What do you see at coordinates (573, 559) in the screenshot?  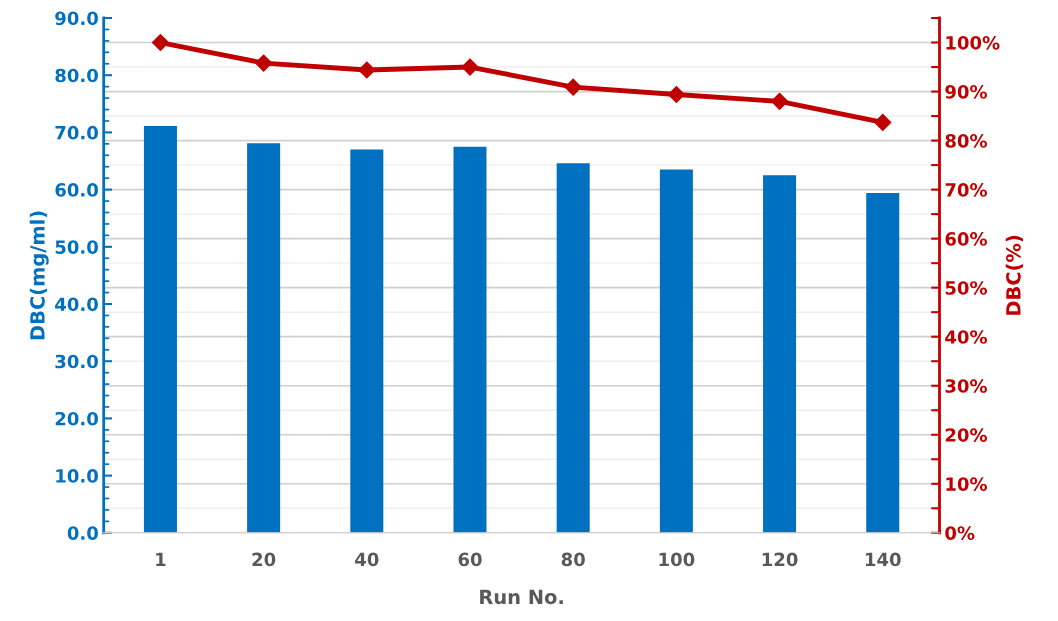 I see `x-tick-label: 80` at bounding box center [573, 559].